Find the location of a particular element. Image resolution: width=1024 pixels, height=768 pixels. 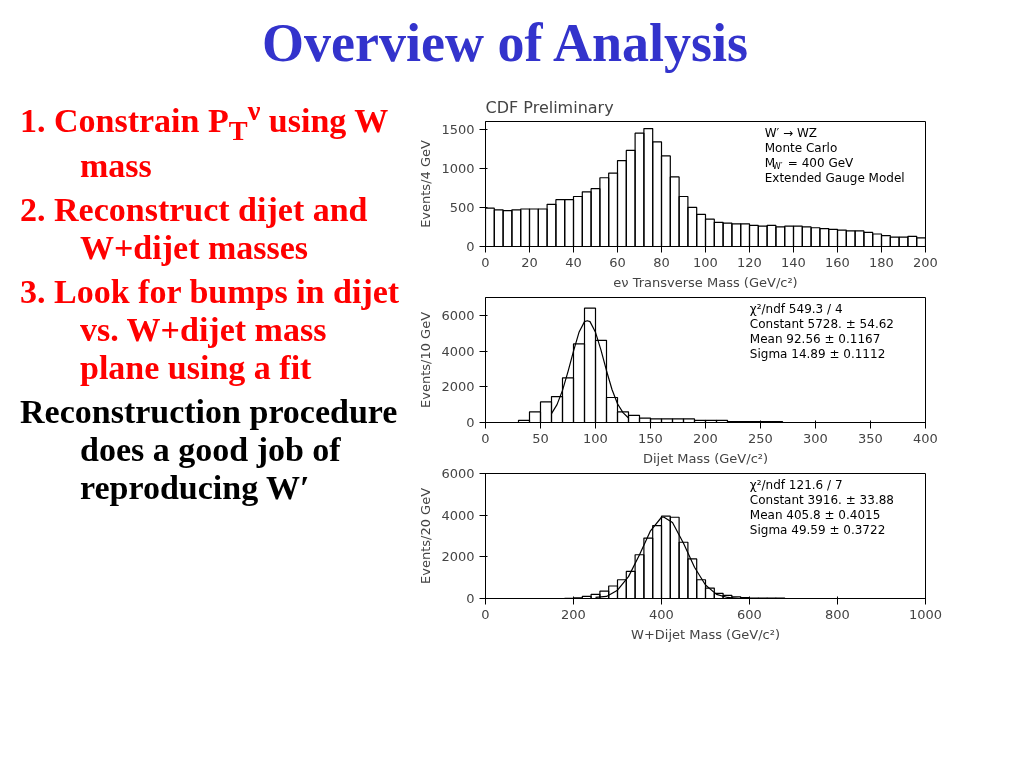

x-tick-label: 40 is located at coordinates (573, 262).